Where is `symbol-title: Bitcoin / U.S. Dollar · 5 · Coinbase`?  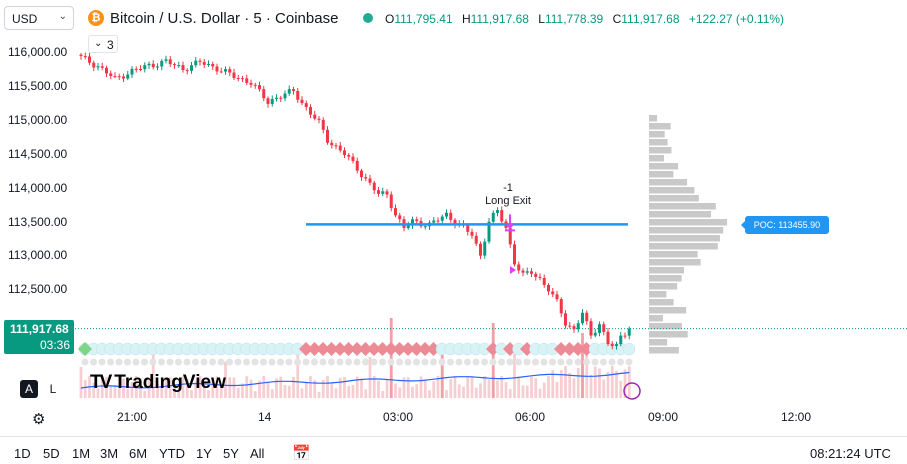
symbol-title: Bitcoin / U.S. Dollar · 5 · Coinbase is located at coordinates (224, 18).